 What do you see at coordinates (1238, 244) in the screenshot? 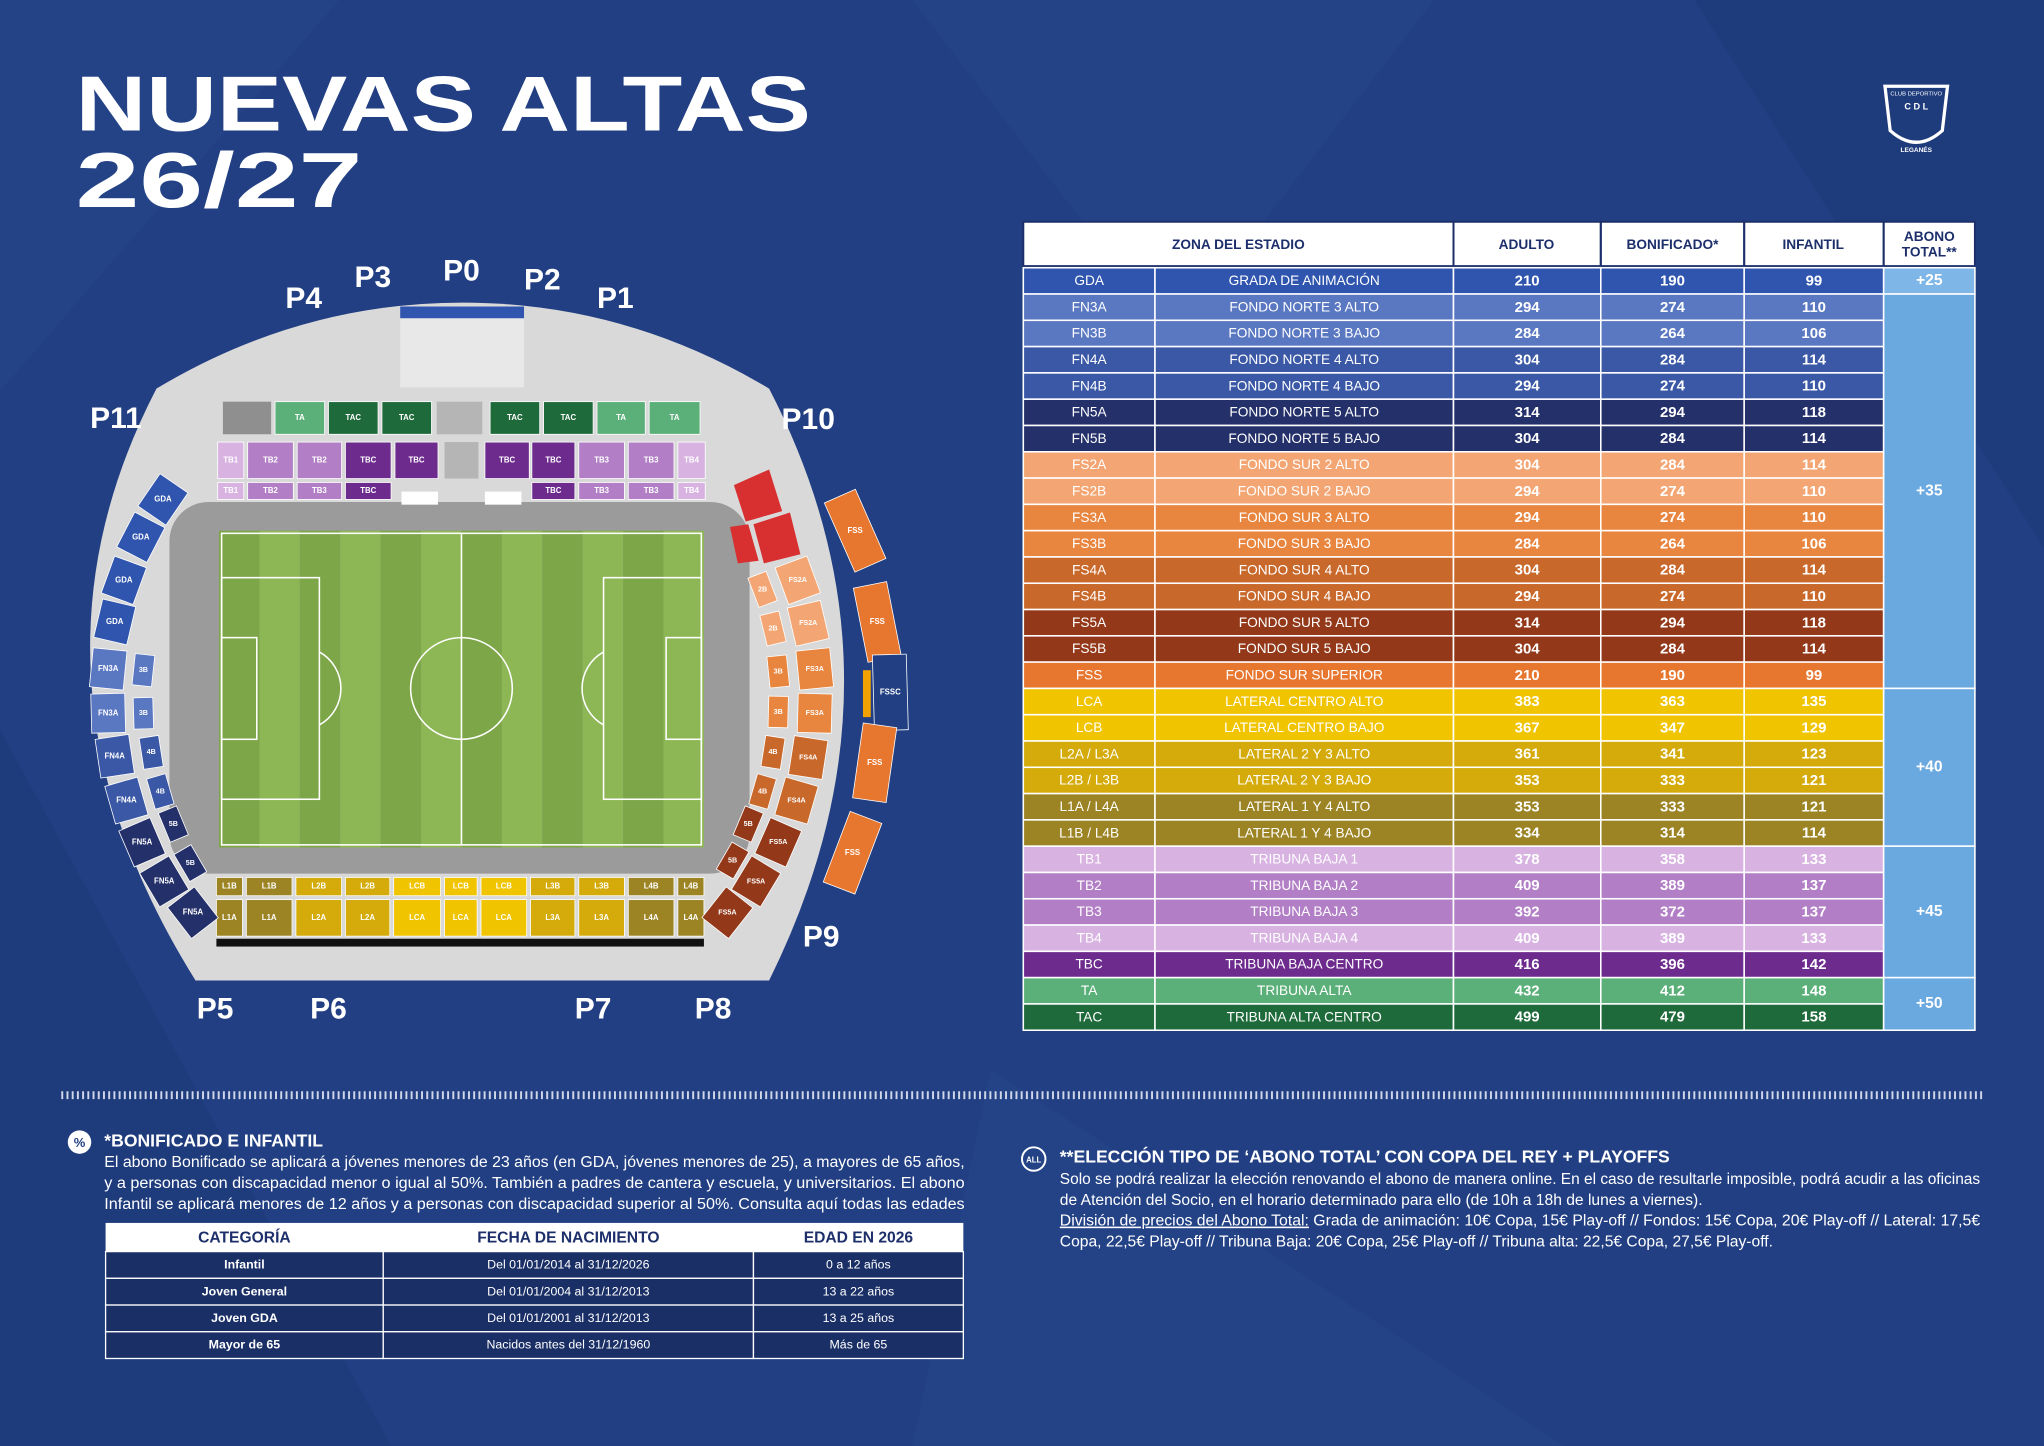
I see `header-text: ZONA DEL ESTADIO` at bounding box center [1238, 244].